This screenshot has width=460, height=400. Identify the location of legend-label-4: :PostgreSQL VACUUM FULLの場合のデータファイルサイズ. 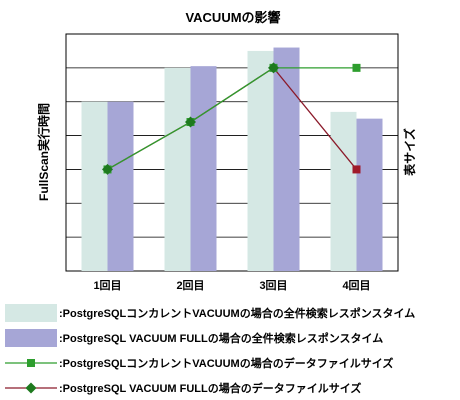
(210, 388).